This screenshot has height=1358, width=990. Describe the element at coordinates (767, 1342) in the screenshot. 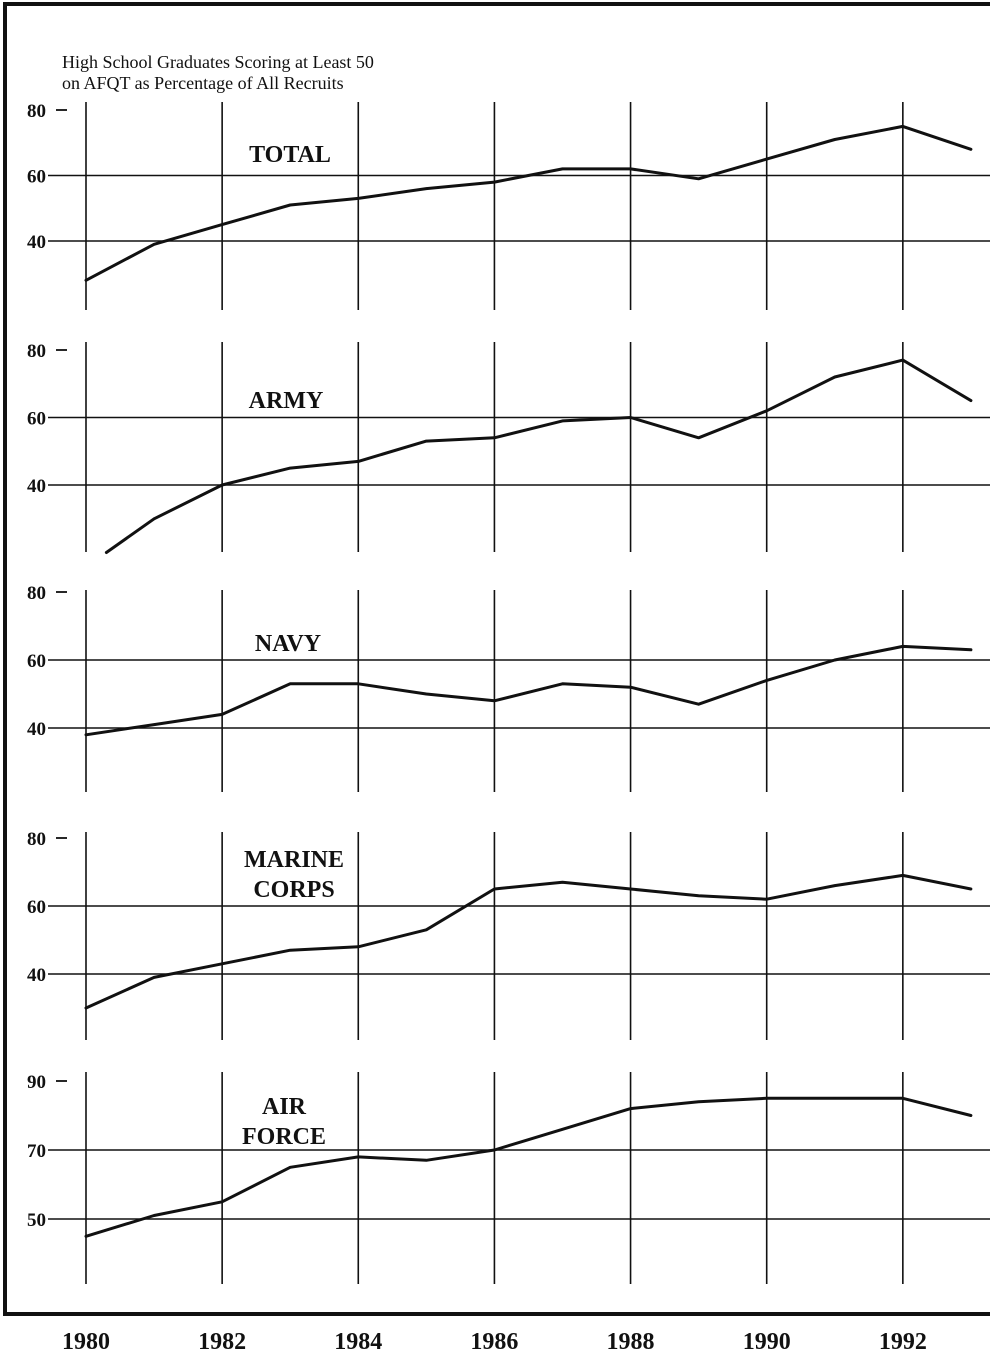

I see `x-tick-label: 1990` at that location.